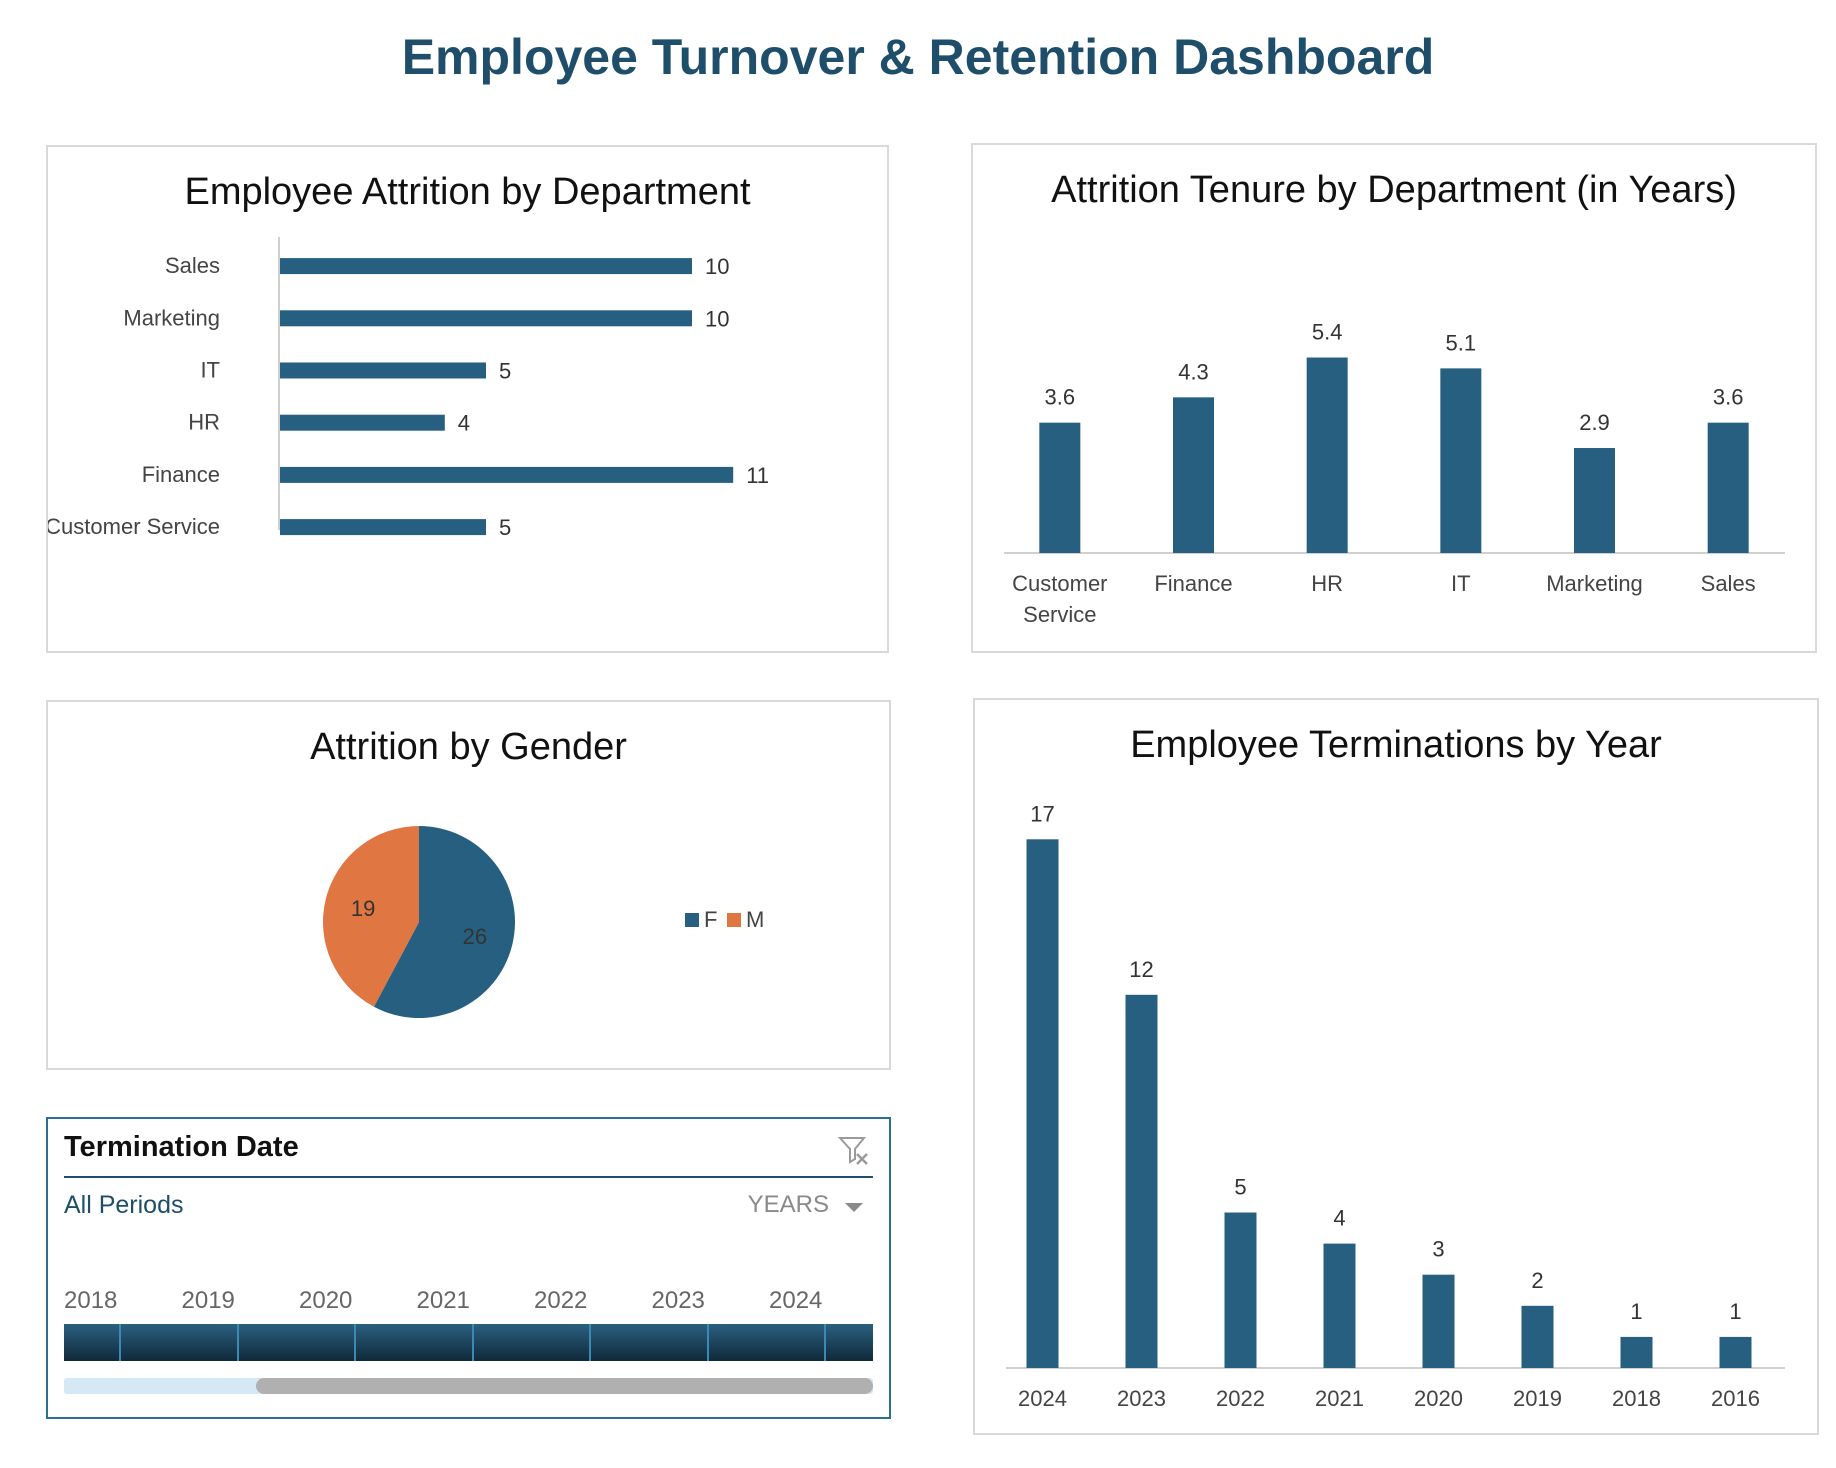 The height and width of the screenshot is (1468, 1836). Describe the element at coordinates (1438, 1398) in the screenshot. I see `category-label: 2020` at that location.